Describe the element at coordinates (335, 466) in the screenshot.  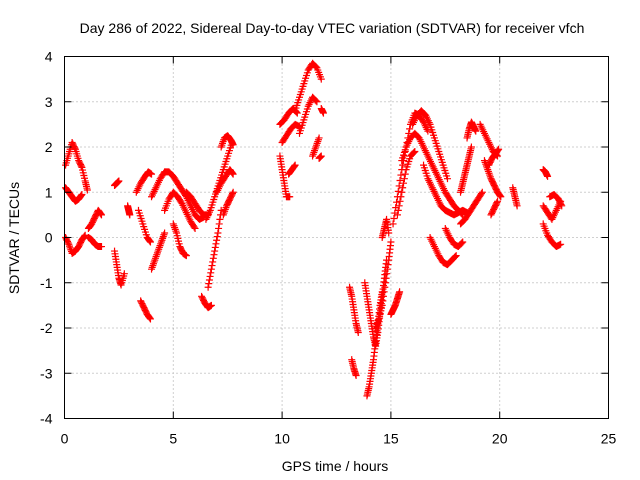
I see `x-axis-label: GPS time / hours` at that location.